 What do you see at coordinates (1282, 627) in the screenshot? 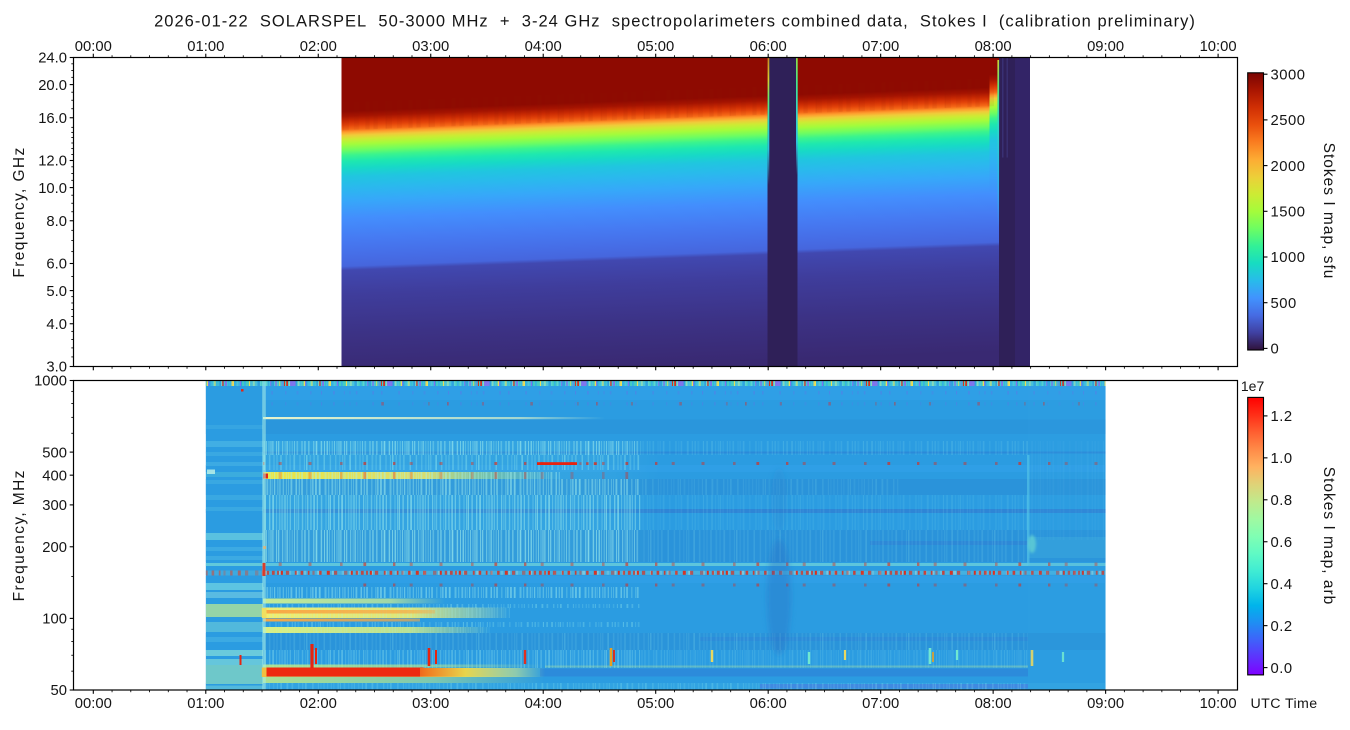
I see `svg-text: 0.2` at bounding box center [1282, 627].